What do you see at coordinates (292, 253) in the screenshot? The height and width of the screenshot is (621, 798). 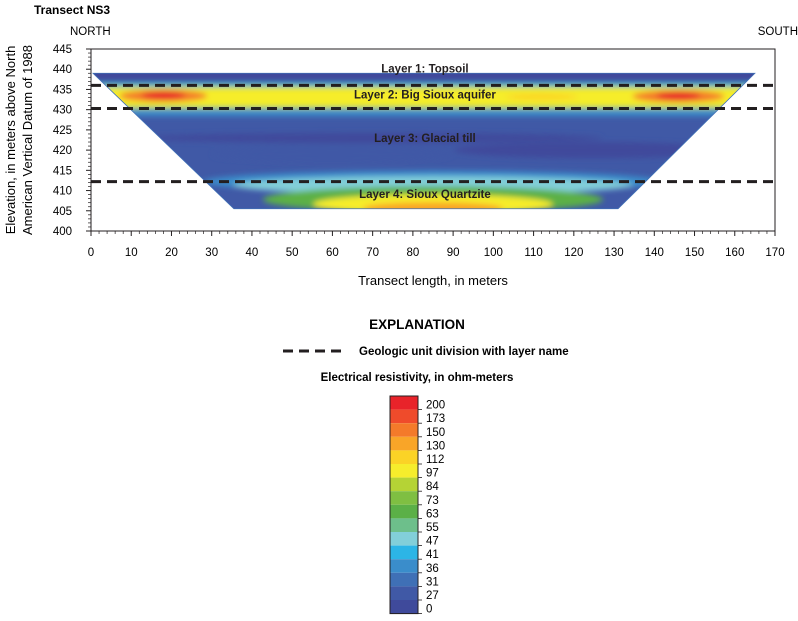 I see `x-tick-label: 50` at bounding box center [292, 253].